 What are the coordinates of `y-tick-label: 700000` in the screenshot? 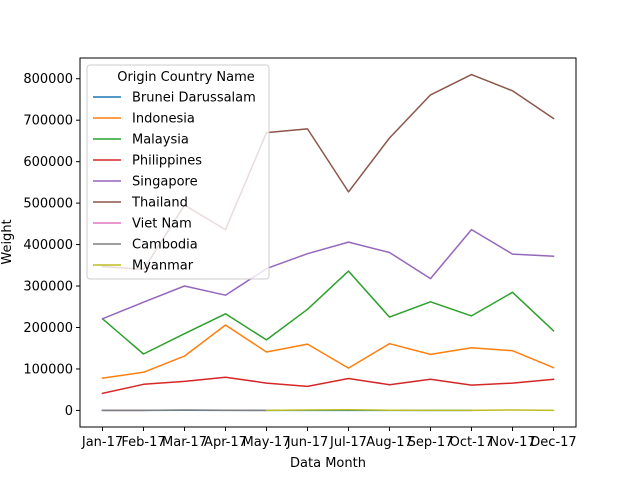 It's located at (48, 121).